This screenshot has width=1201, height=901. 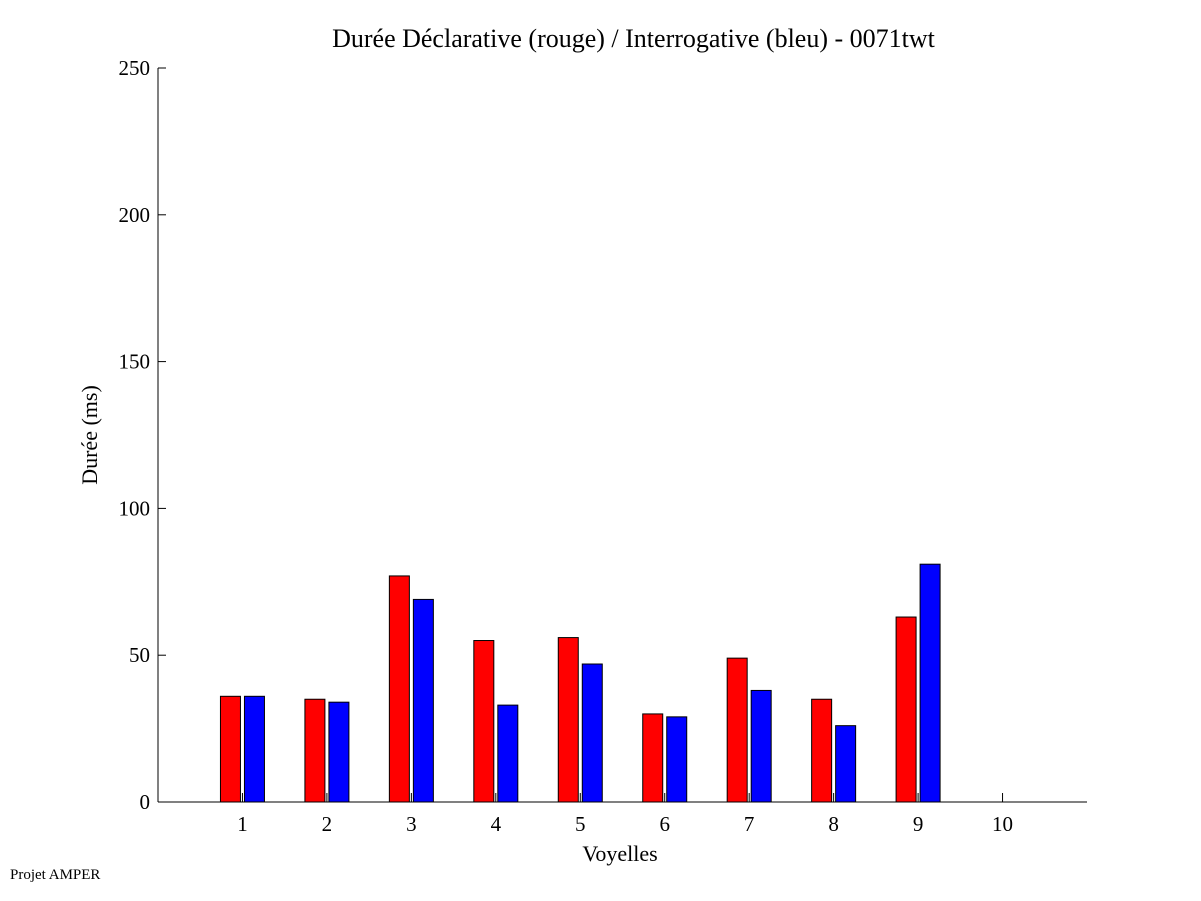 I want to click on y-tick-label: 150, so click(x=135, y=362).